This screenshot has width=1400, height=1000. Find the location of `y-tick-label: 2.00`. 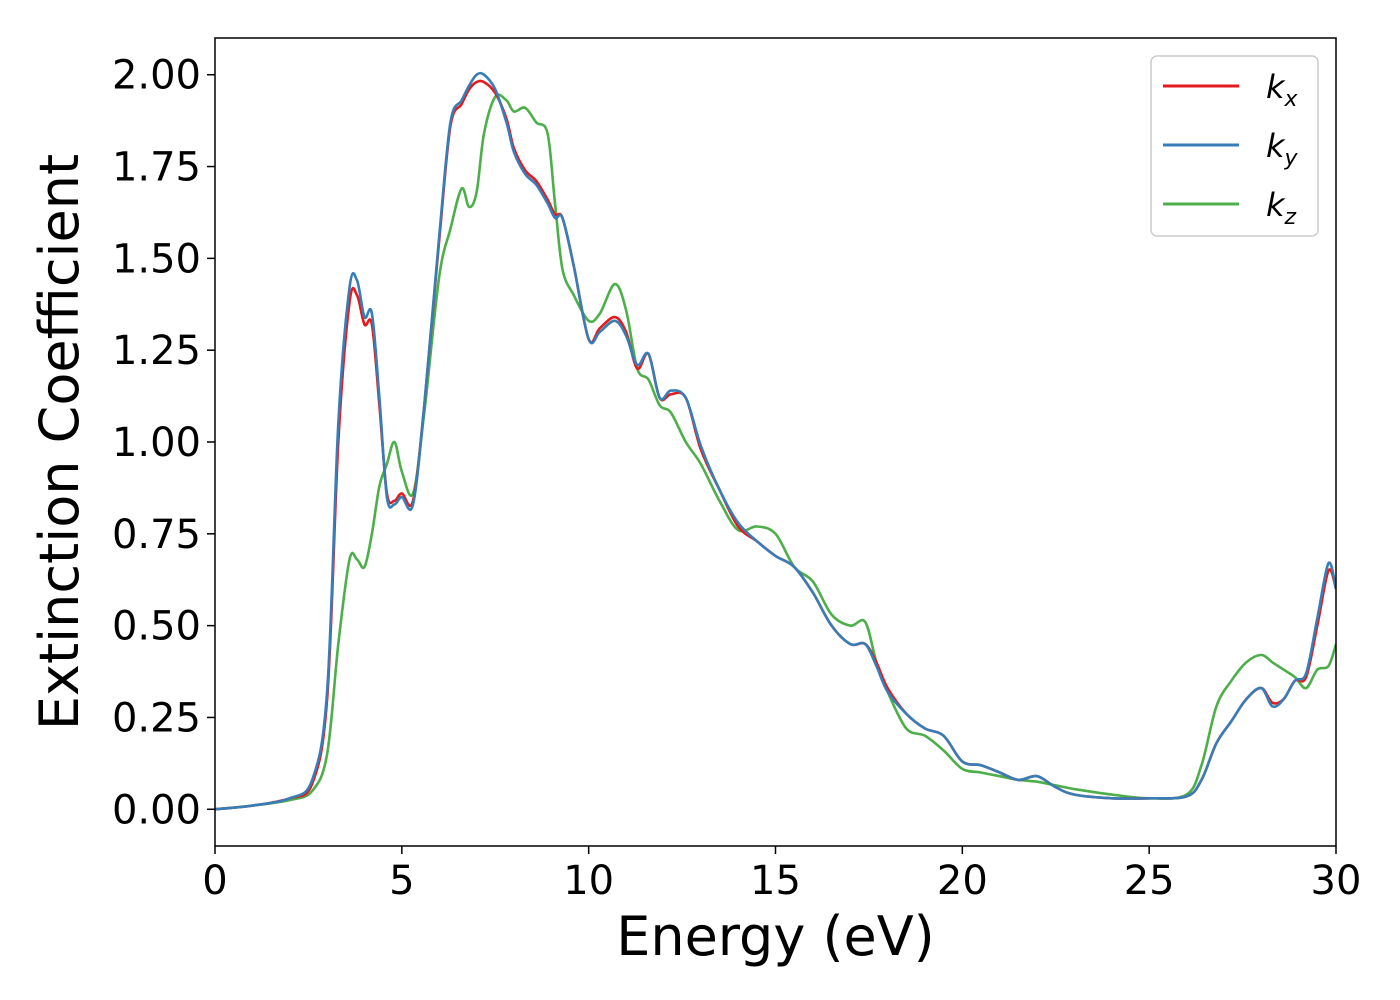

y-tick-label: 2.00 is located at coordinates (156, 76).